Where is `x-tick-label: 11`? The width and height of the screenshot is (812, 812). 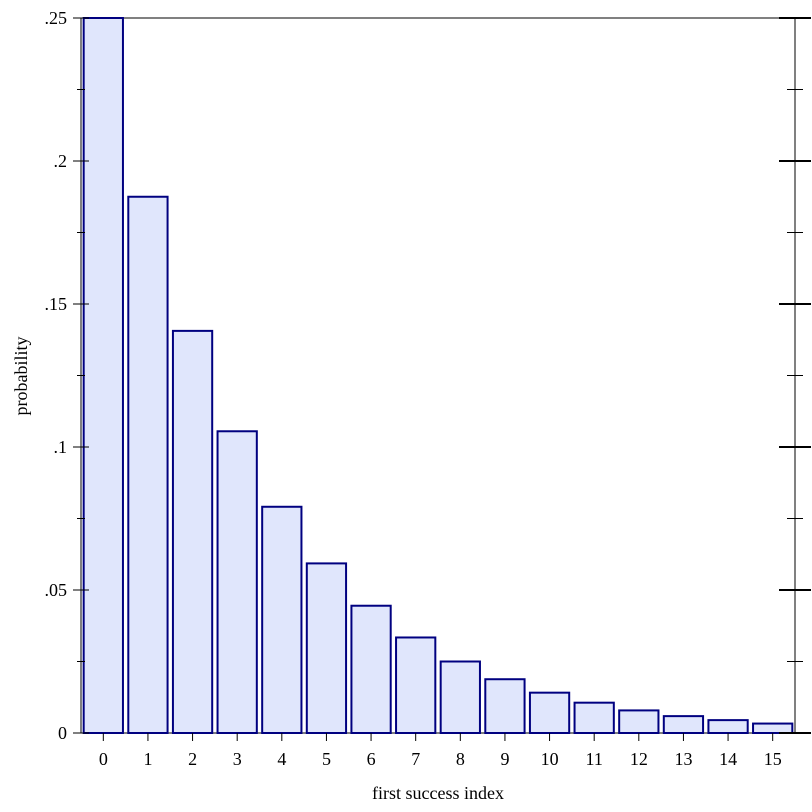 x-tick-label: 11 is located at coordinates (594, 759).